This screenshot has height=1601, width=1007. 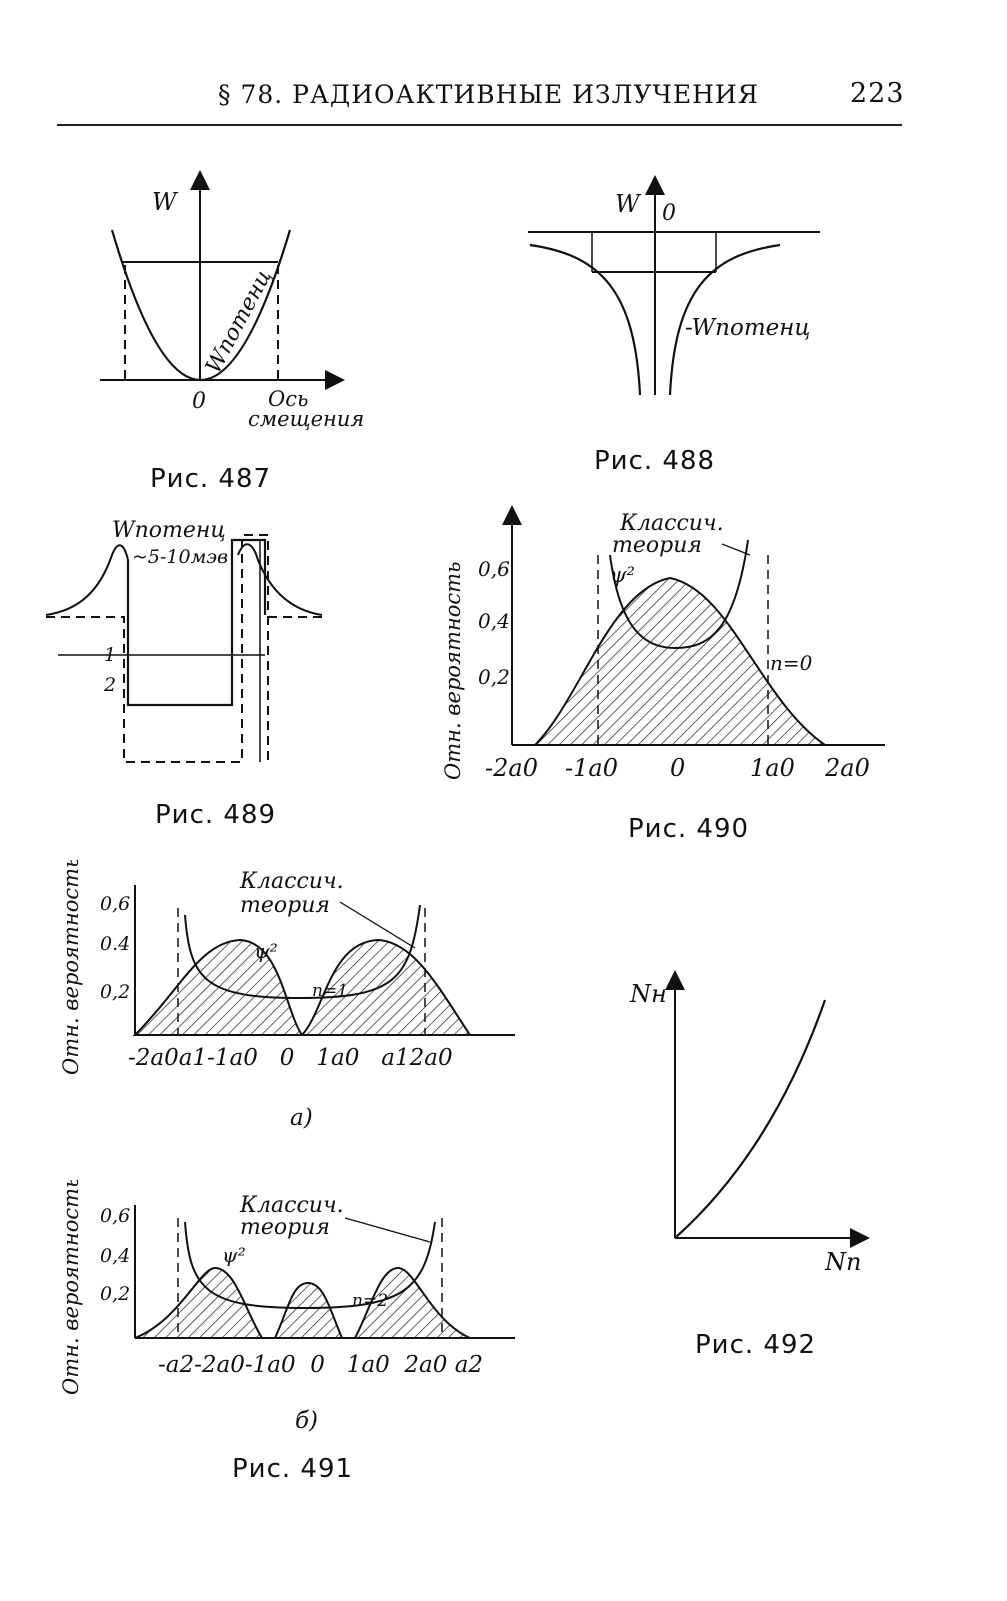 I want to click on sublabel-a: а), so click(x=301, y=1118).